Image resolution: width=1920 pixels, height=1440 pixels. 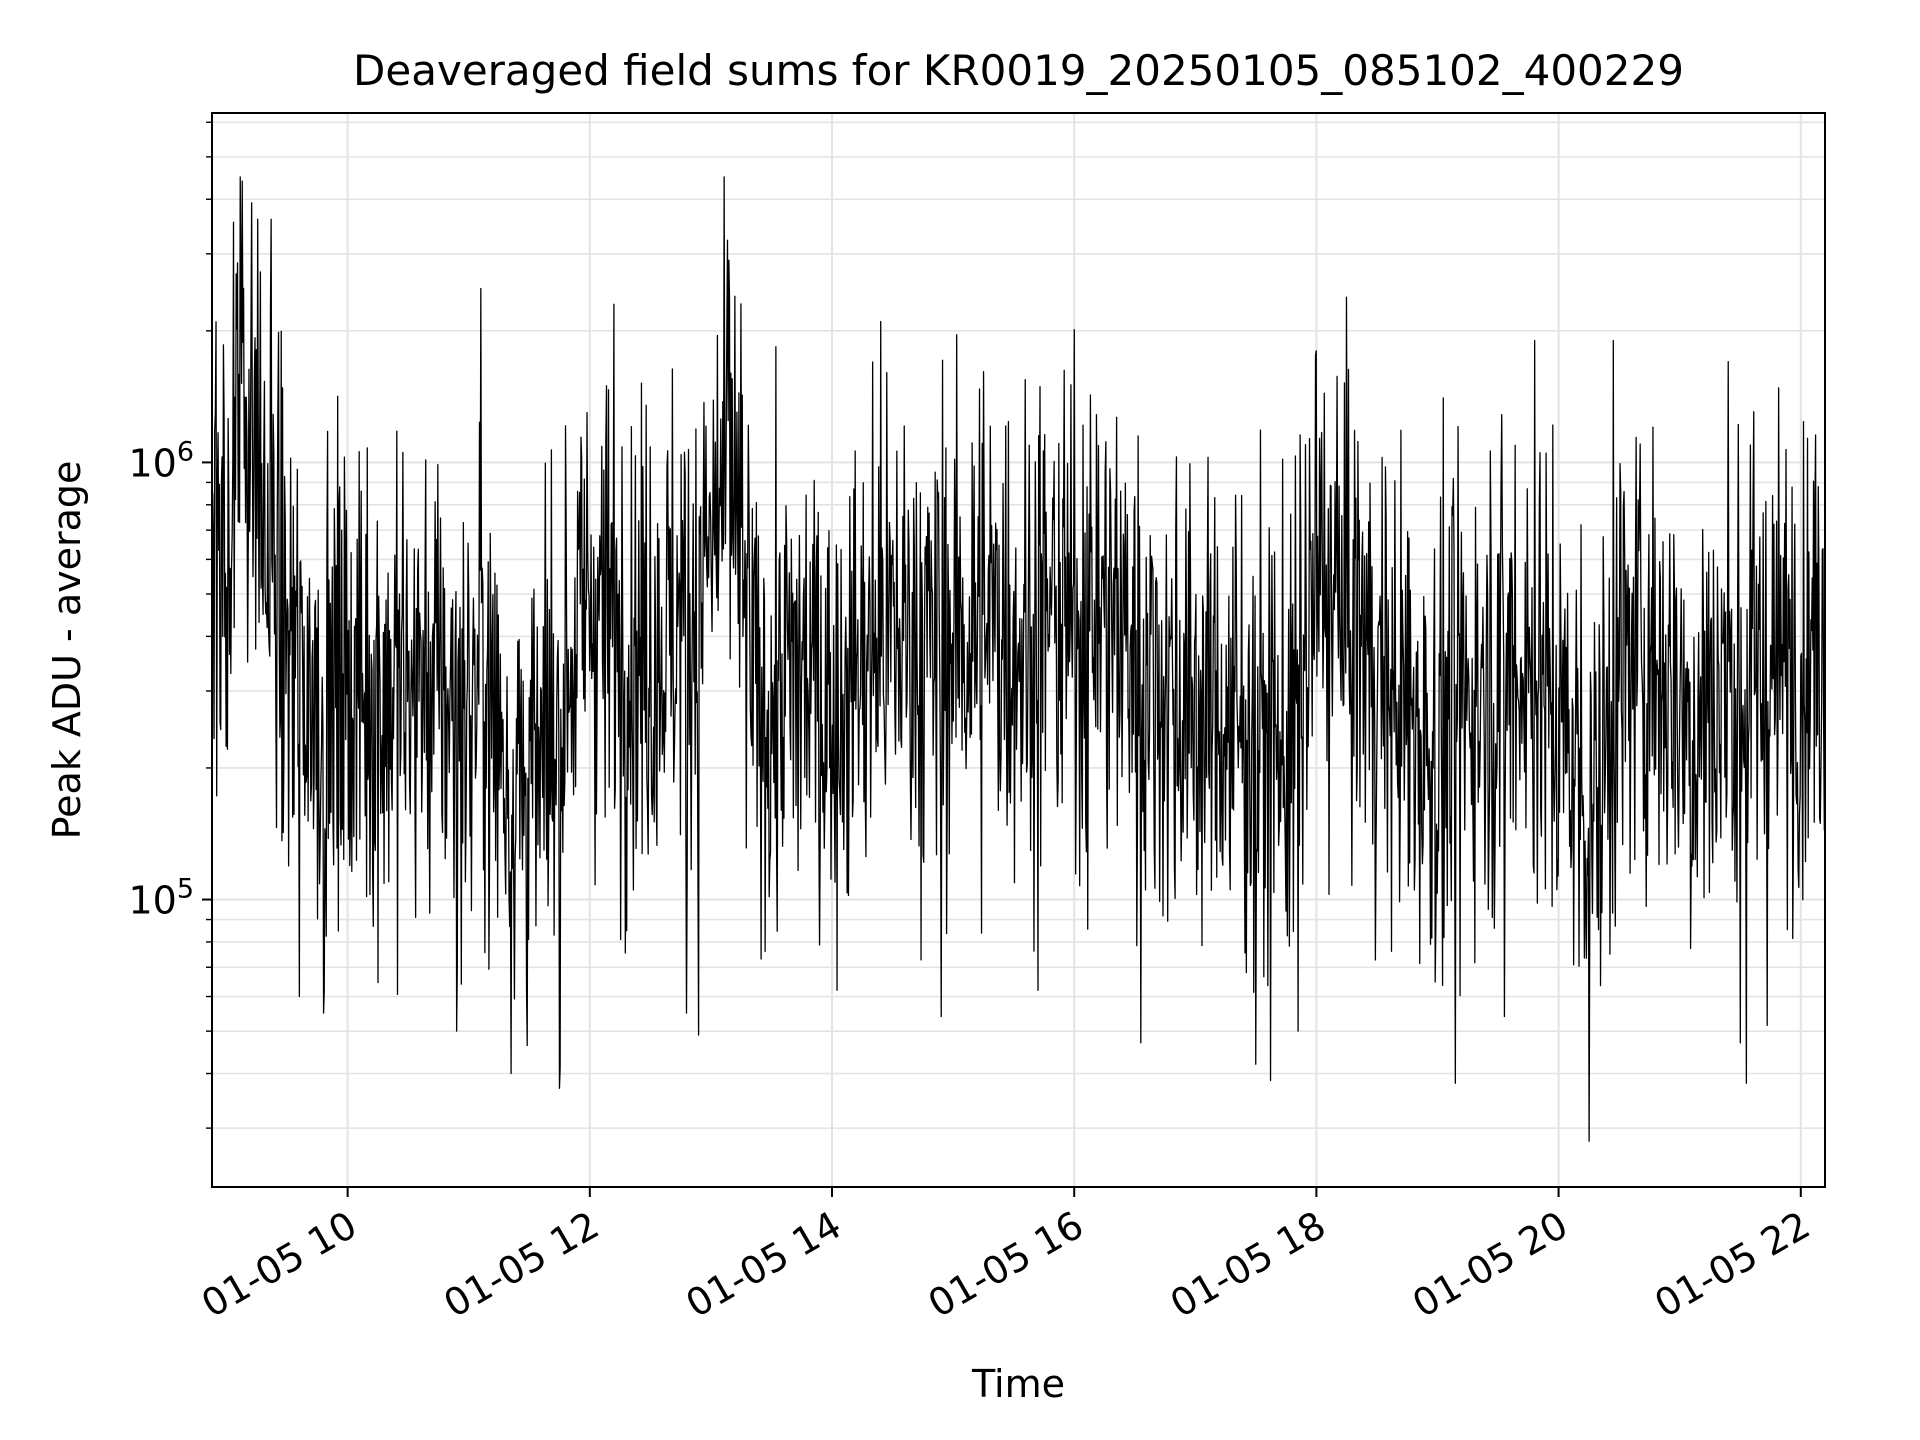 I want to click on y-axis-label: Peak ADU - average, so click(x=67, y=650).